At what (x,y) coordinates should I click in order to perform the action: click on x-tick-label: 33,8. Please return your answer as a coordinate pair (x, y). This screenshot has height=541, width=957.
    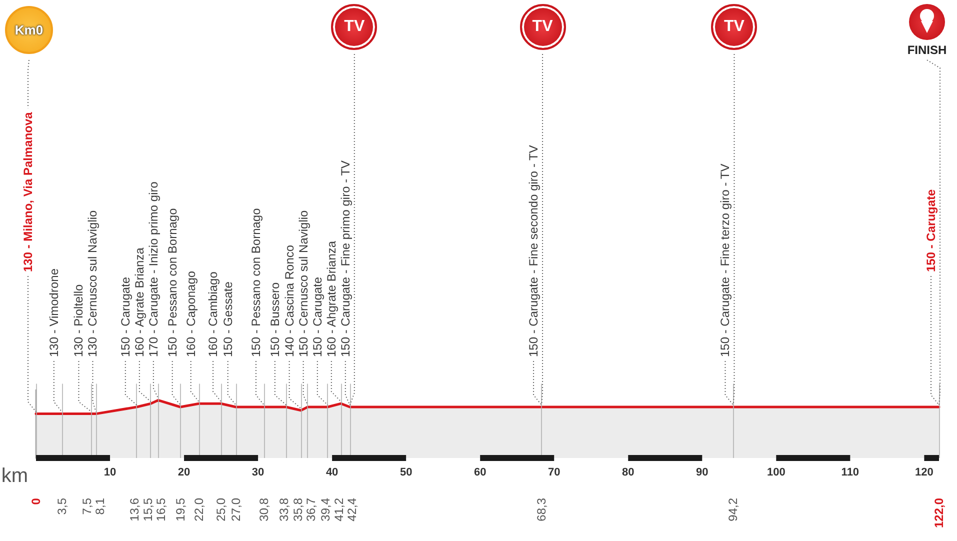
    Looking at the image, I should click on (283, 510).